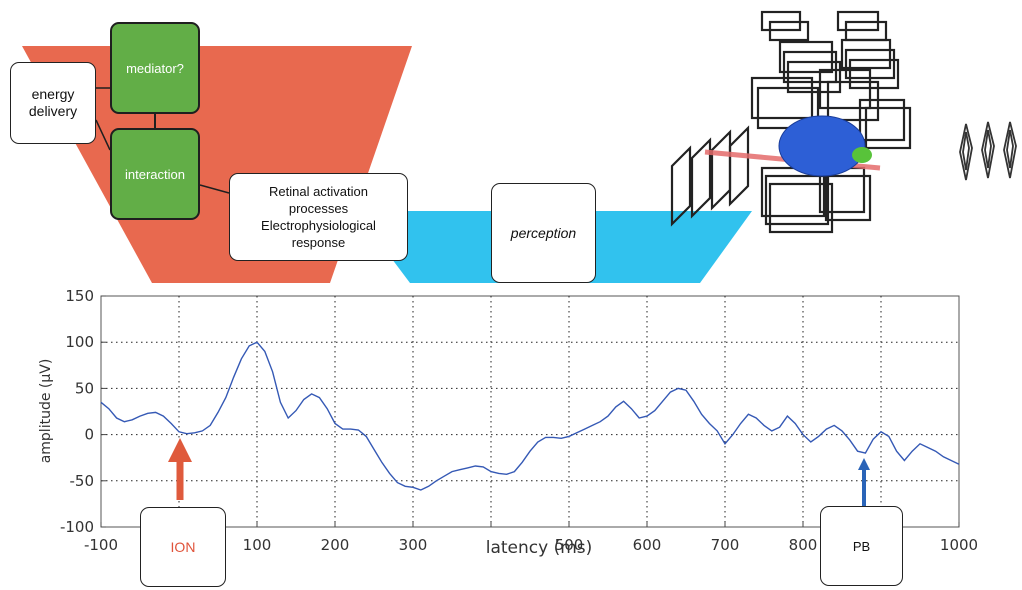  What do you see at coordinates (539, 548) in the screenshot?
I see `x-axis-label: latency (ms)` at bounding box center [539, 548].